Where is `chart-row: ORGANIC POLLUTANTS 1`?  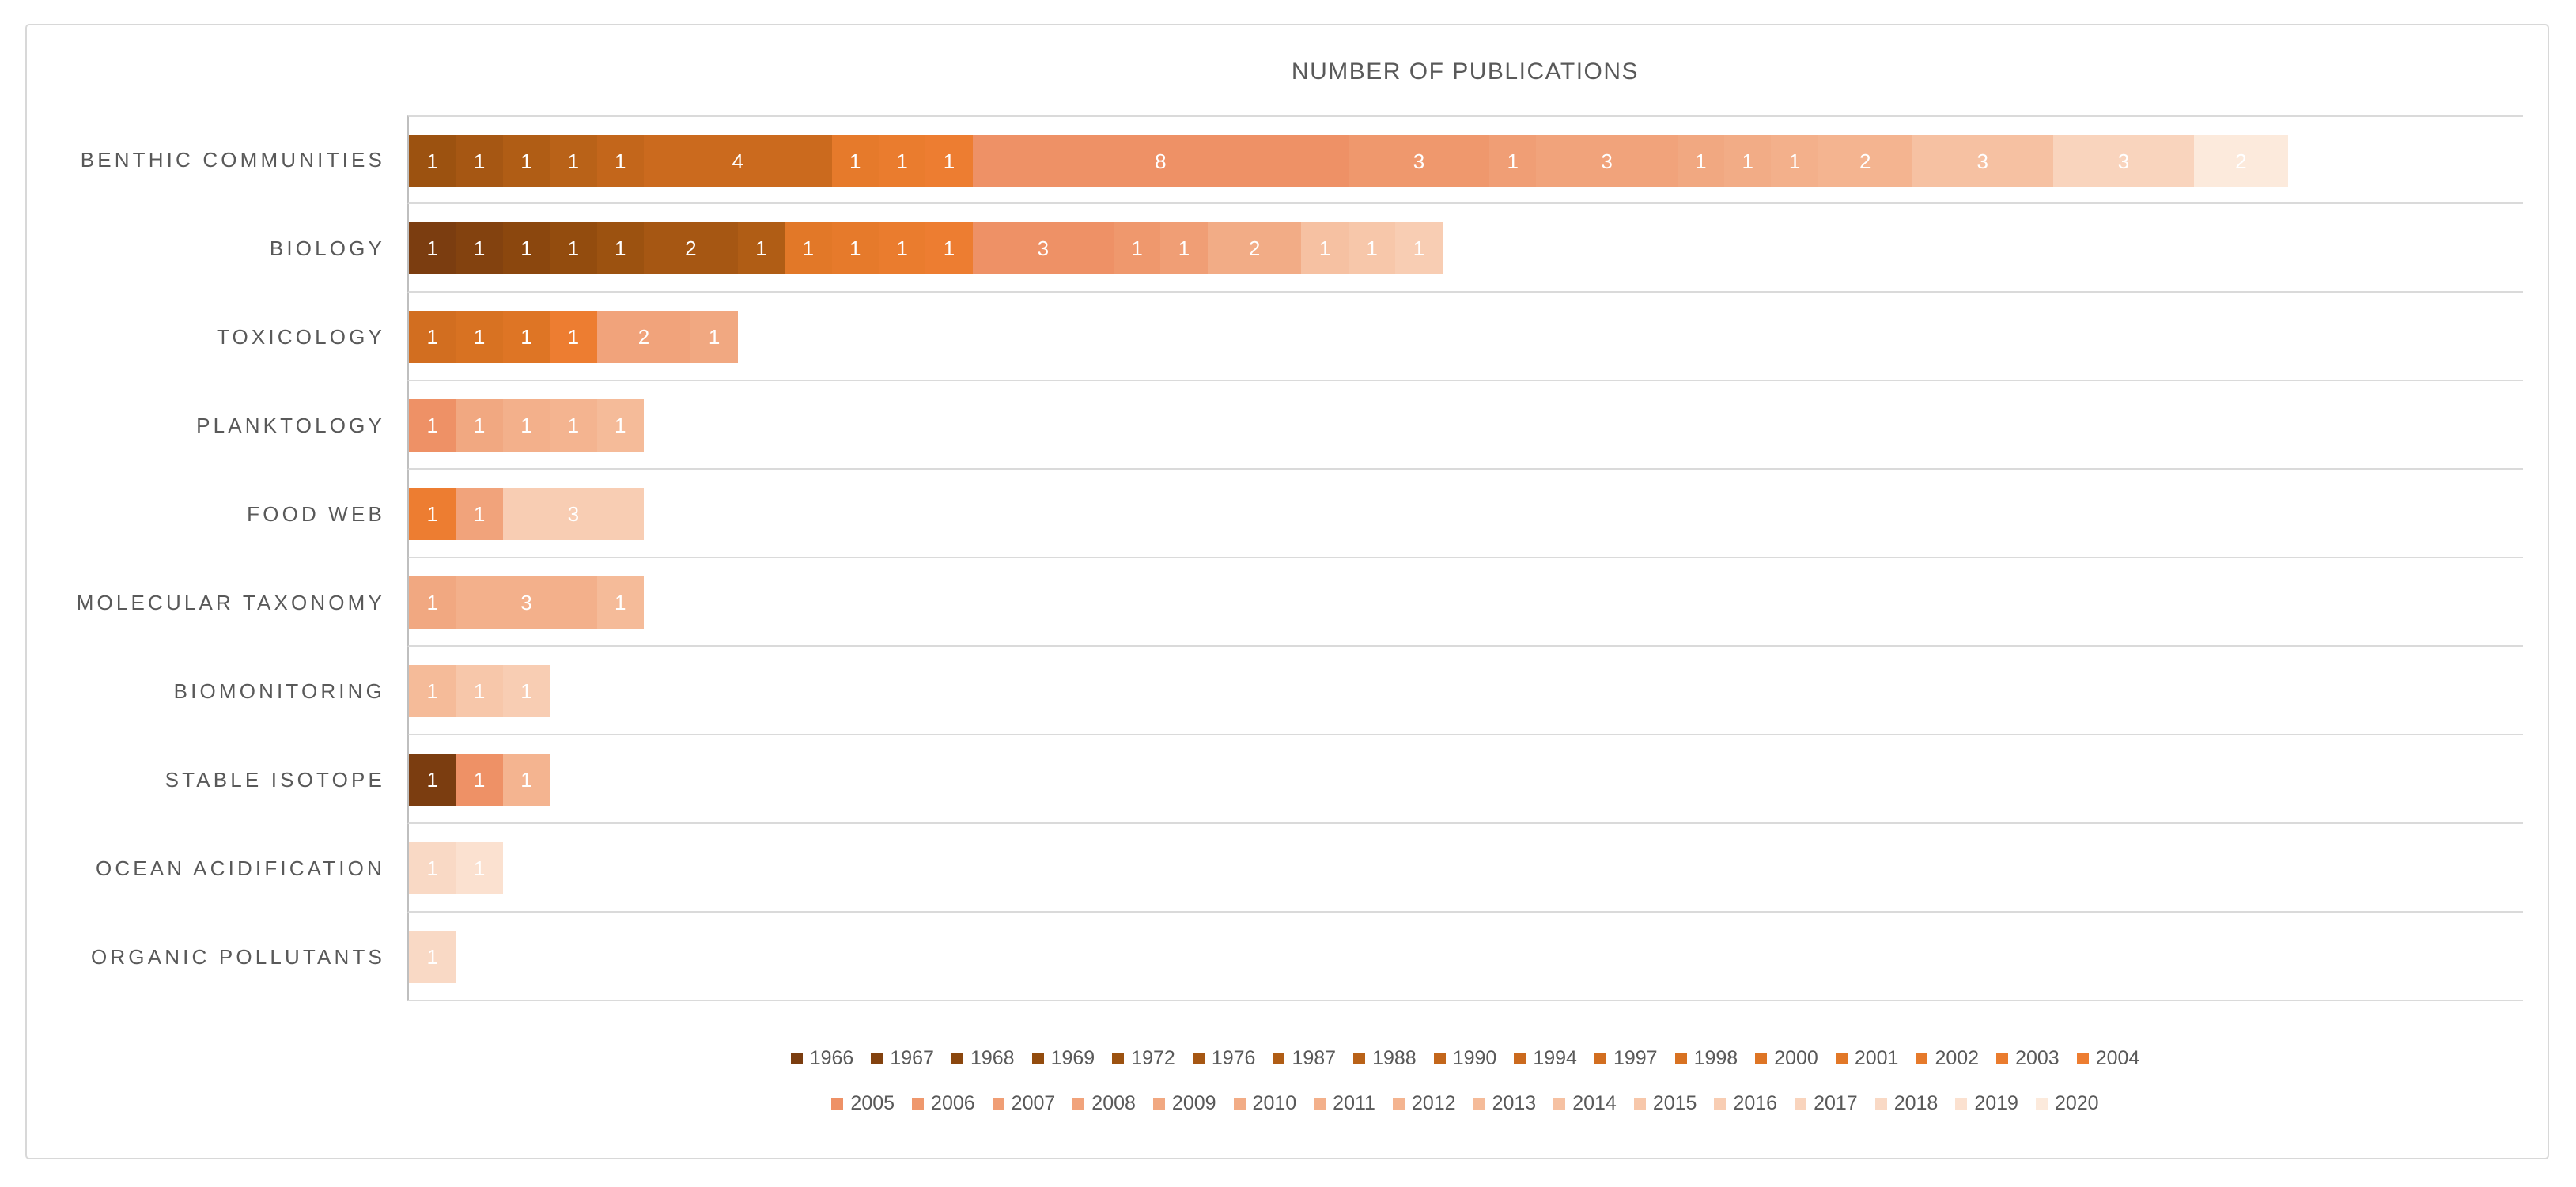
chart-row: ORGANIC POLLUTANTS 1 is located at coordinates (1275, 957).